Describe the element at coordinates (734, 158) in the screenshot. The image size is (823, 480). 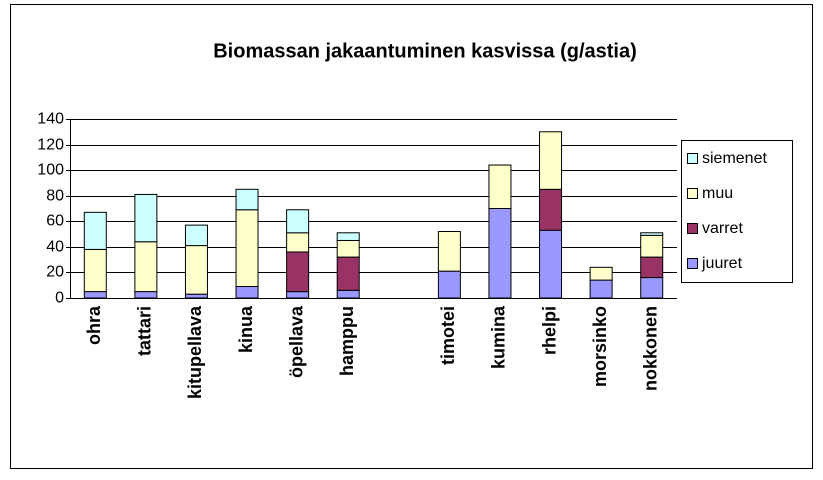
I see `legend-label: siemenet` at that location.